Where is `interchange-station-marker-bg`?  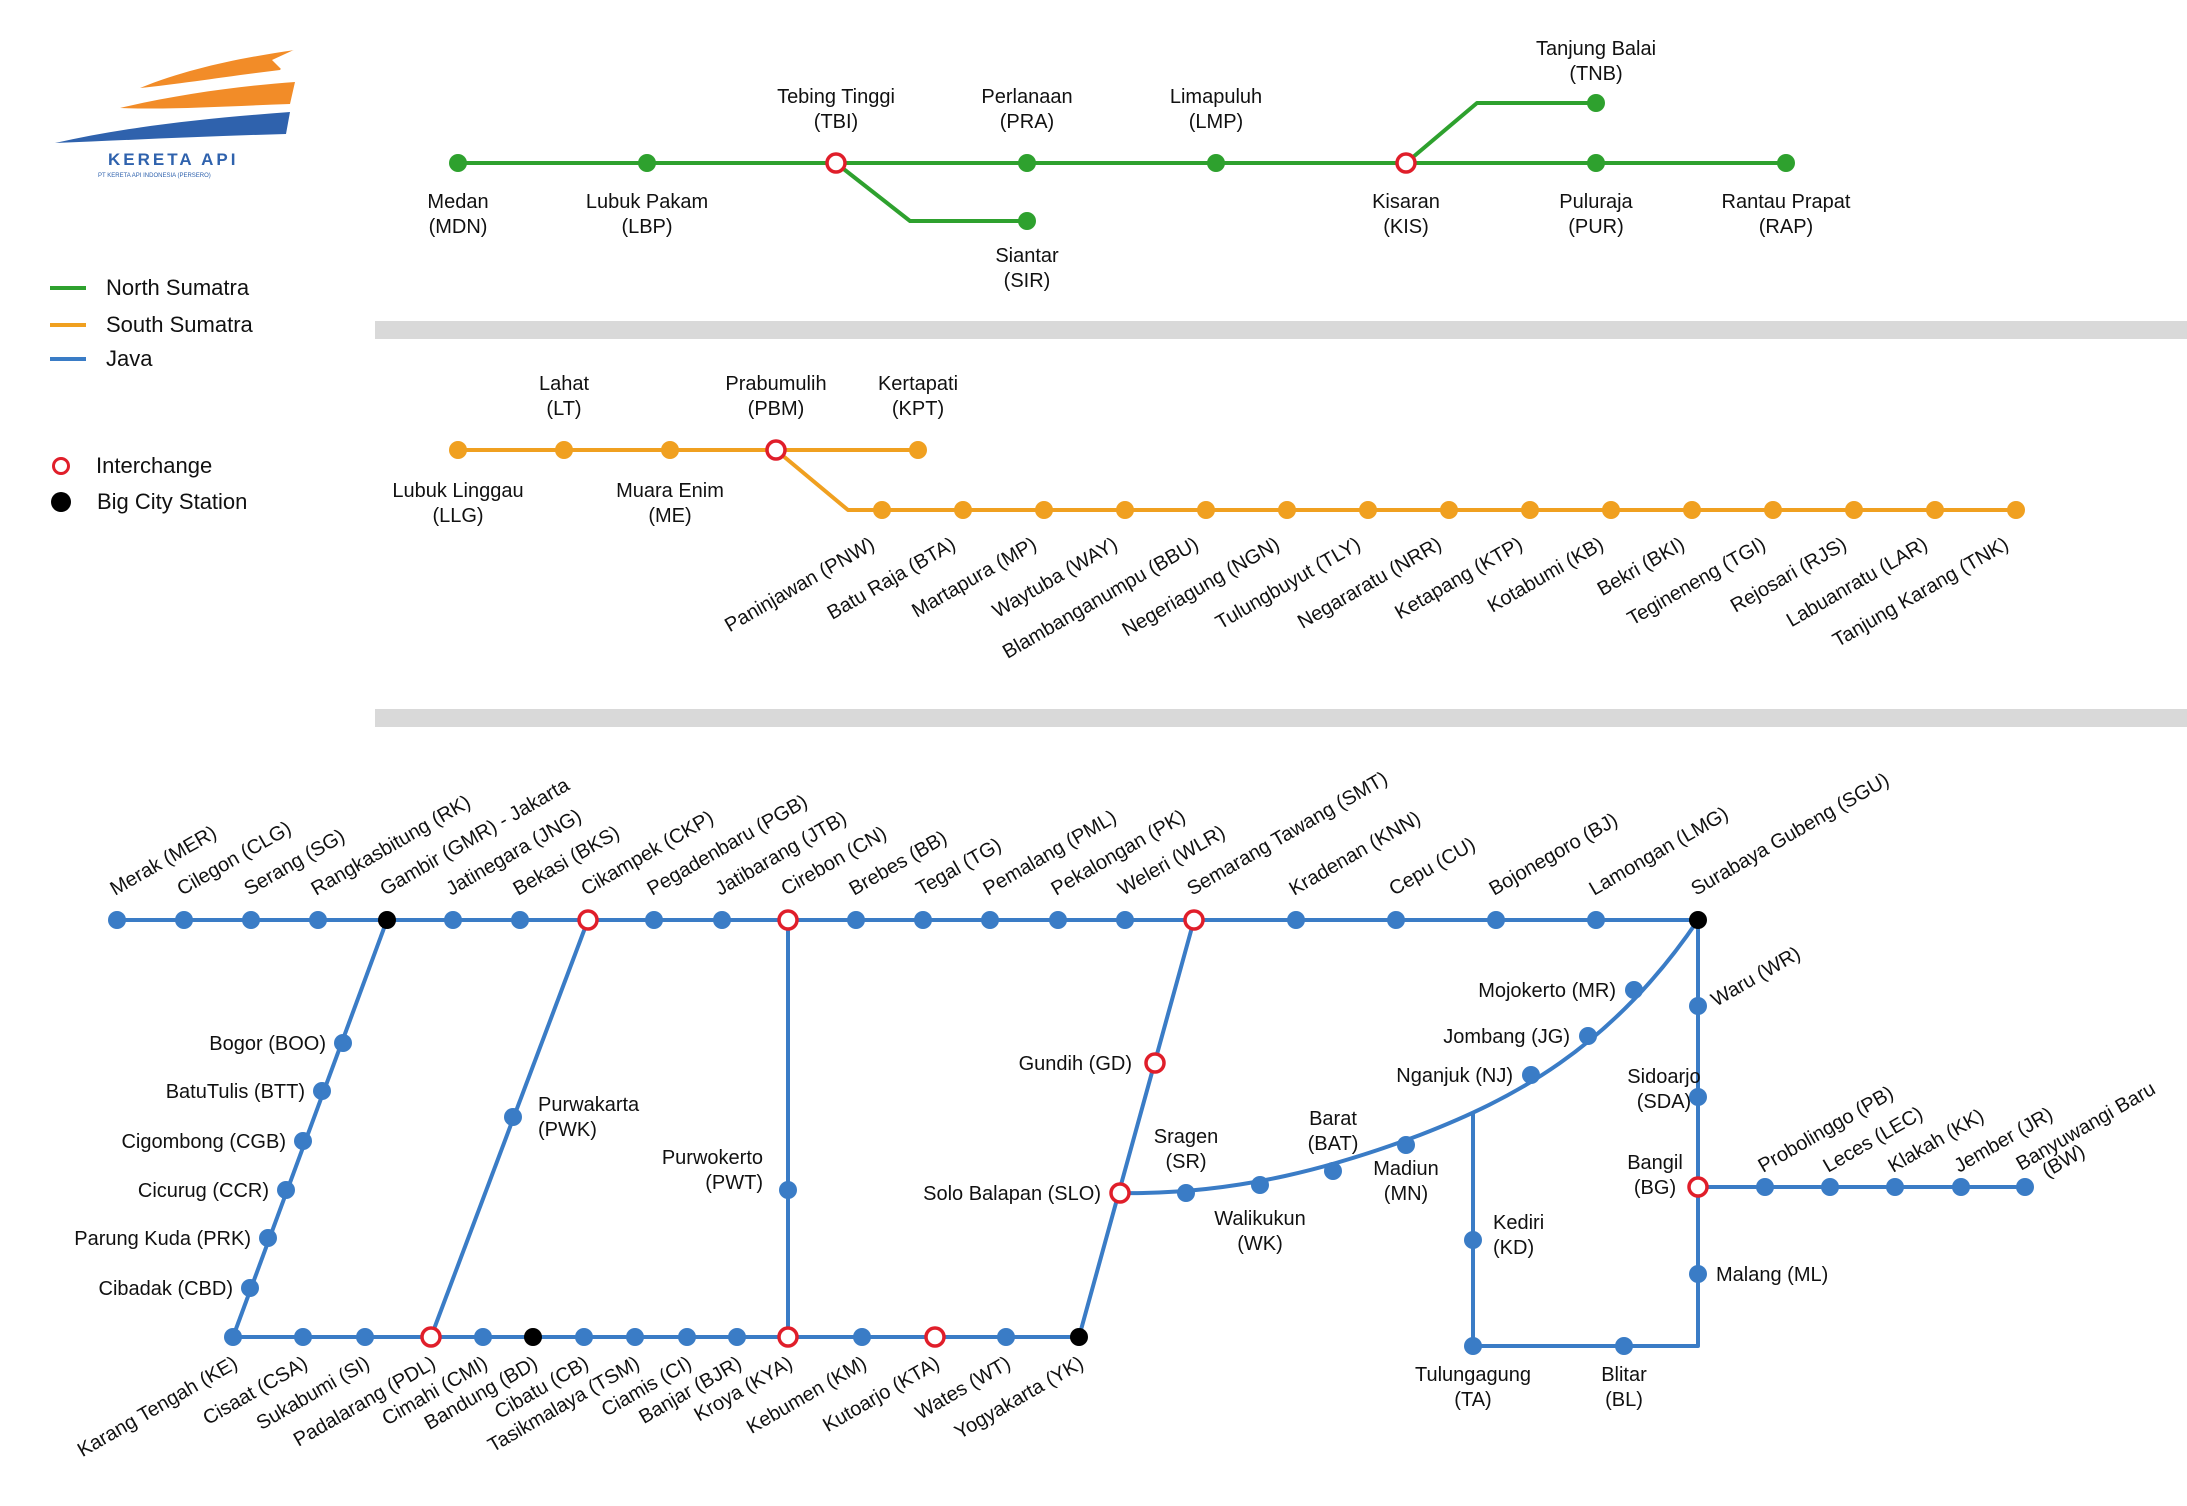
interchange-station-marker-bg is located at coordinates (1698, 1187).